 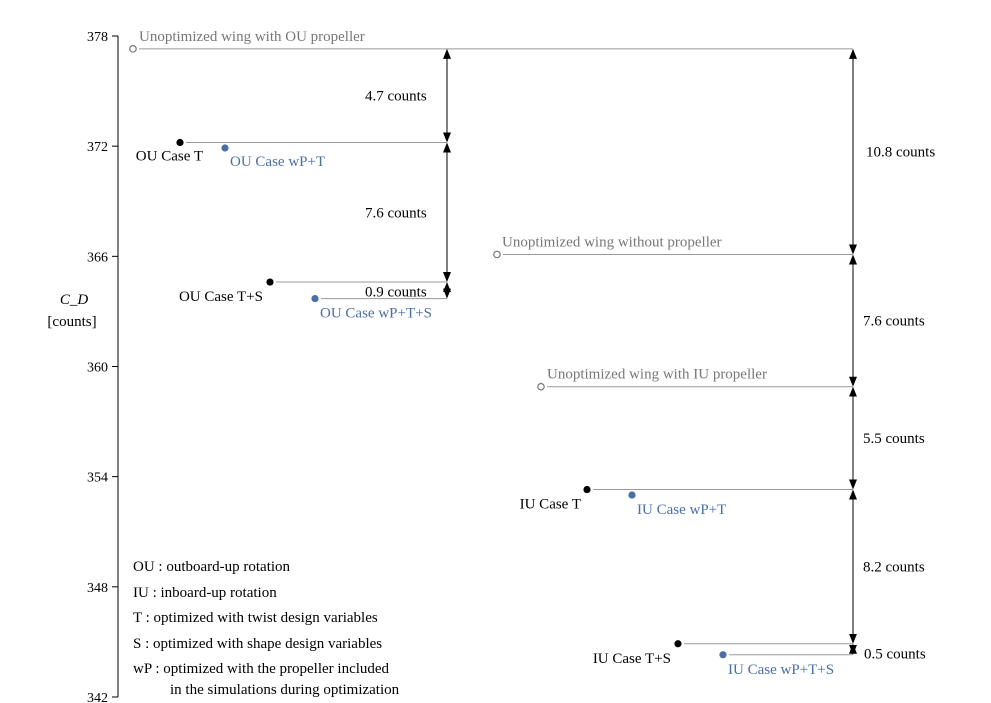 I want to click on y-axis-ticks: 342 348 354 360 366 372 378, so click(x=102, y=366).